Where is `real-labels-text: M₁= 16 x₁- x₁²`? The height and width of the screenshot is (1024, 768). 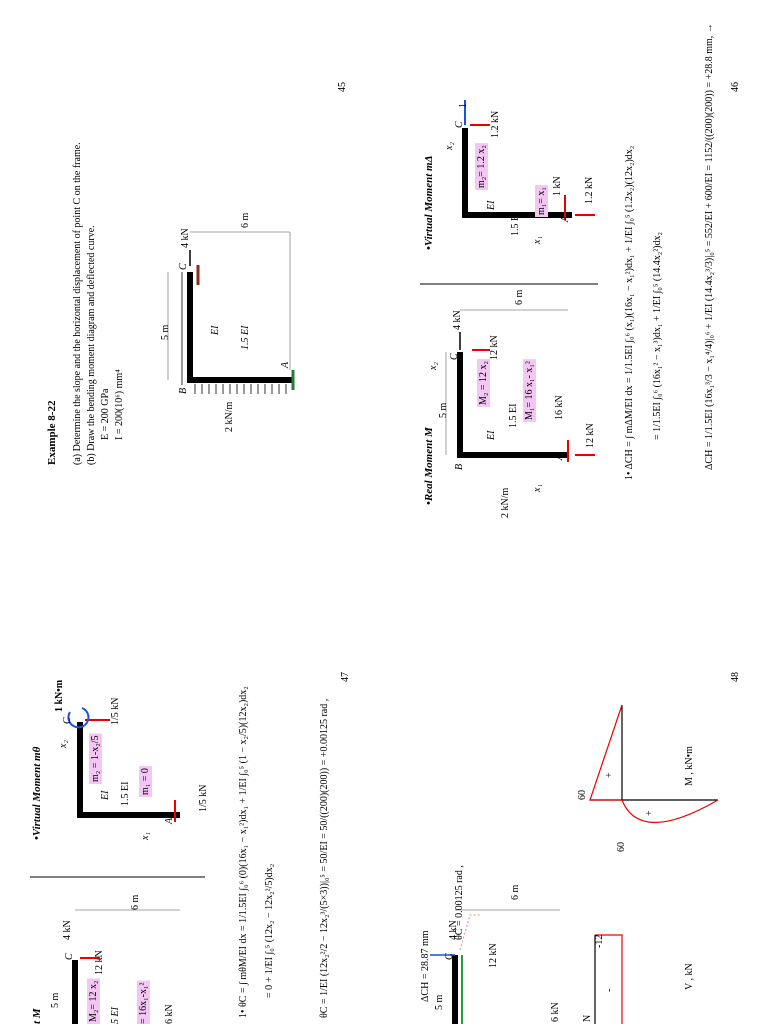 real-labels-text: M₁= 16 x₁- x₁² is located at coordinates (529, 390).